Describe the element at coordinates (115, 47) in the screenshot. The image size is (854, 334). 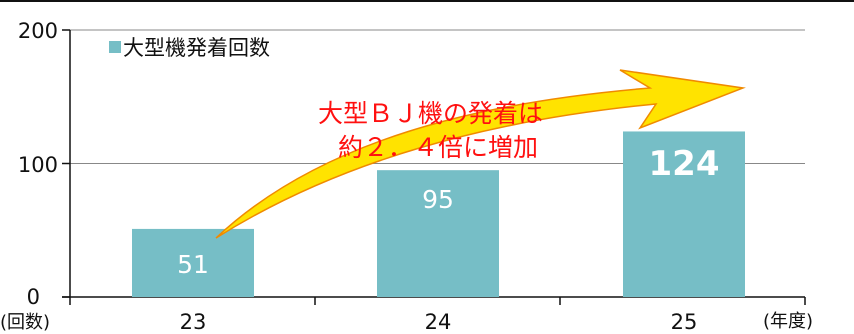
I see `legend-swatch` at that location.